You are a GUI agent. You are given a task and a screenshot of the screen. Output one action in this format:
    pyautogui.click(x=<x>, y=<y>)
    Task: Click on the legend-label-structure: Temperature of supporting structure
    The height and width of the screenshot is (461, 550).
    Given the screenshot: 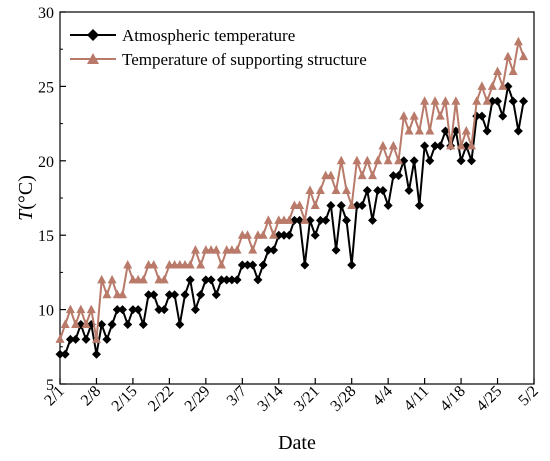 What is the action you would take?
    pyautogui.click(x=244, y=59)
    